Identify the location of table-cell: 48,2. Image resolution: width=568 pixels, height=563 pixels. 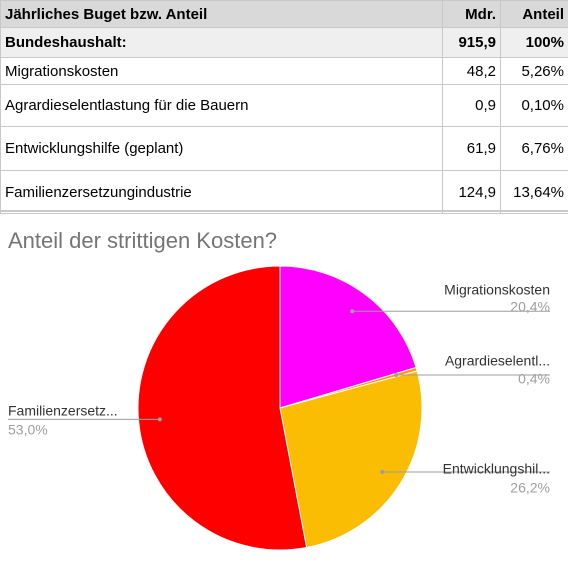
(471, 71).